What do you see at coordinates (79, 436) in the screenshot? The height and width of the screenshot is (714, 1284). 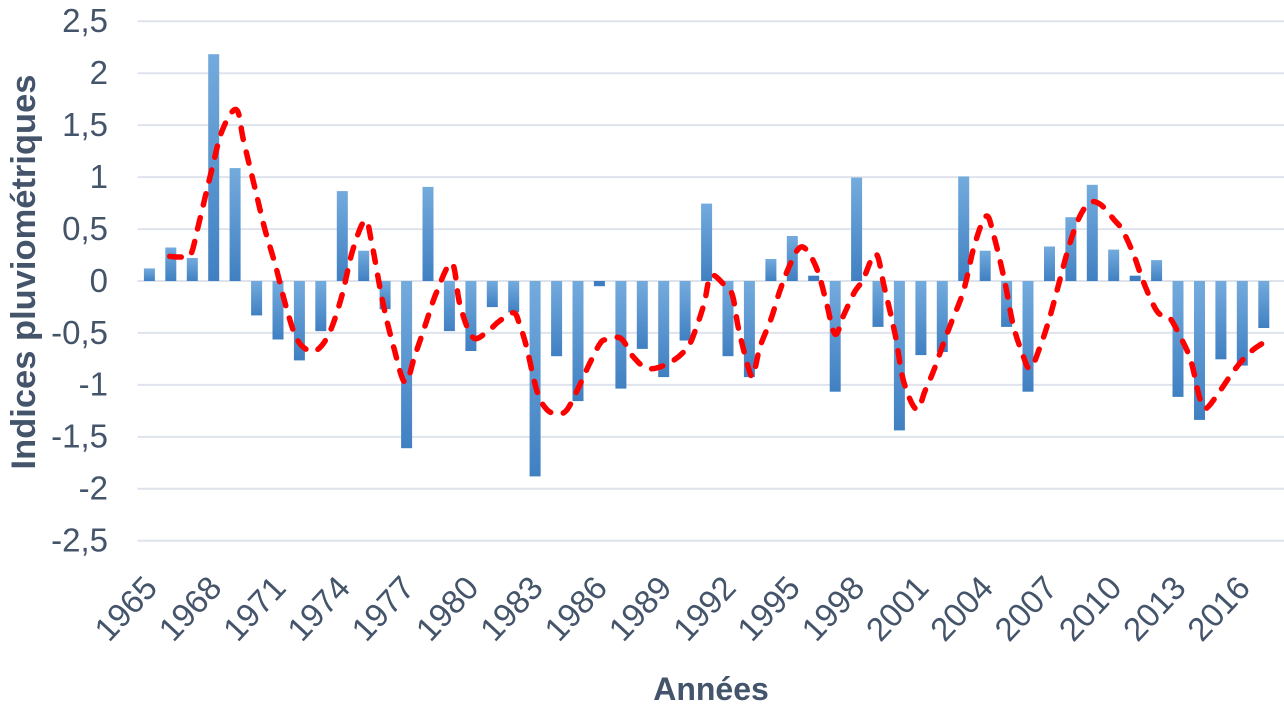 I see `svg-text: -1,5` at bounding box center [79, 436].